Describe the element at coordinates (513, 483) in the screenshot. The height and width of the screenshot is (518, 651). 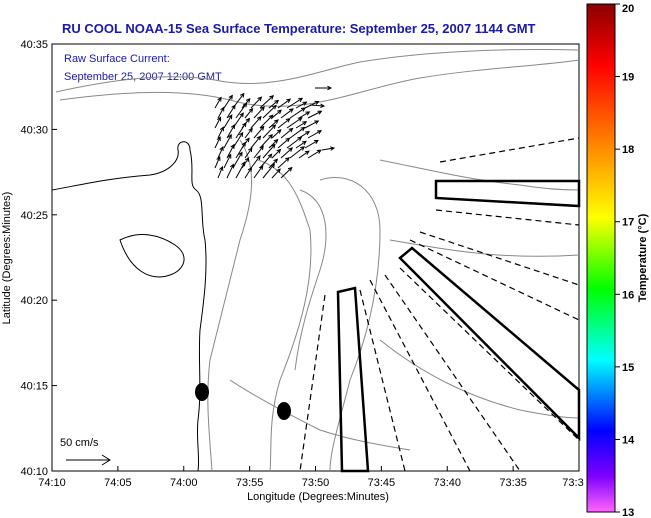
I see `x-tick-label: 73:35` at that location.